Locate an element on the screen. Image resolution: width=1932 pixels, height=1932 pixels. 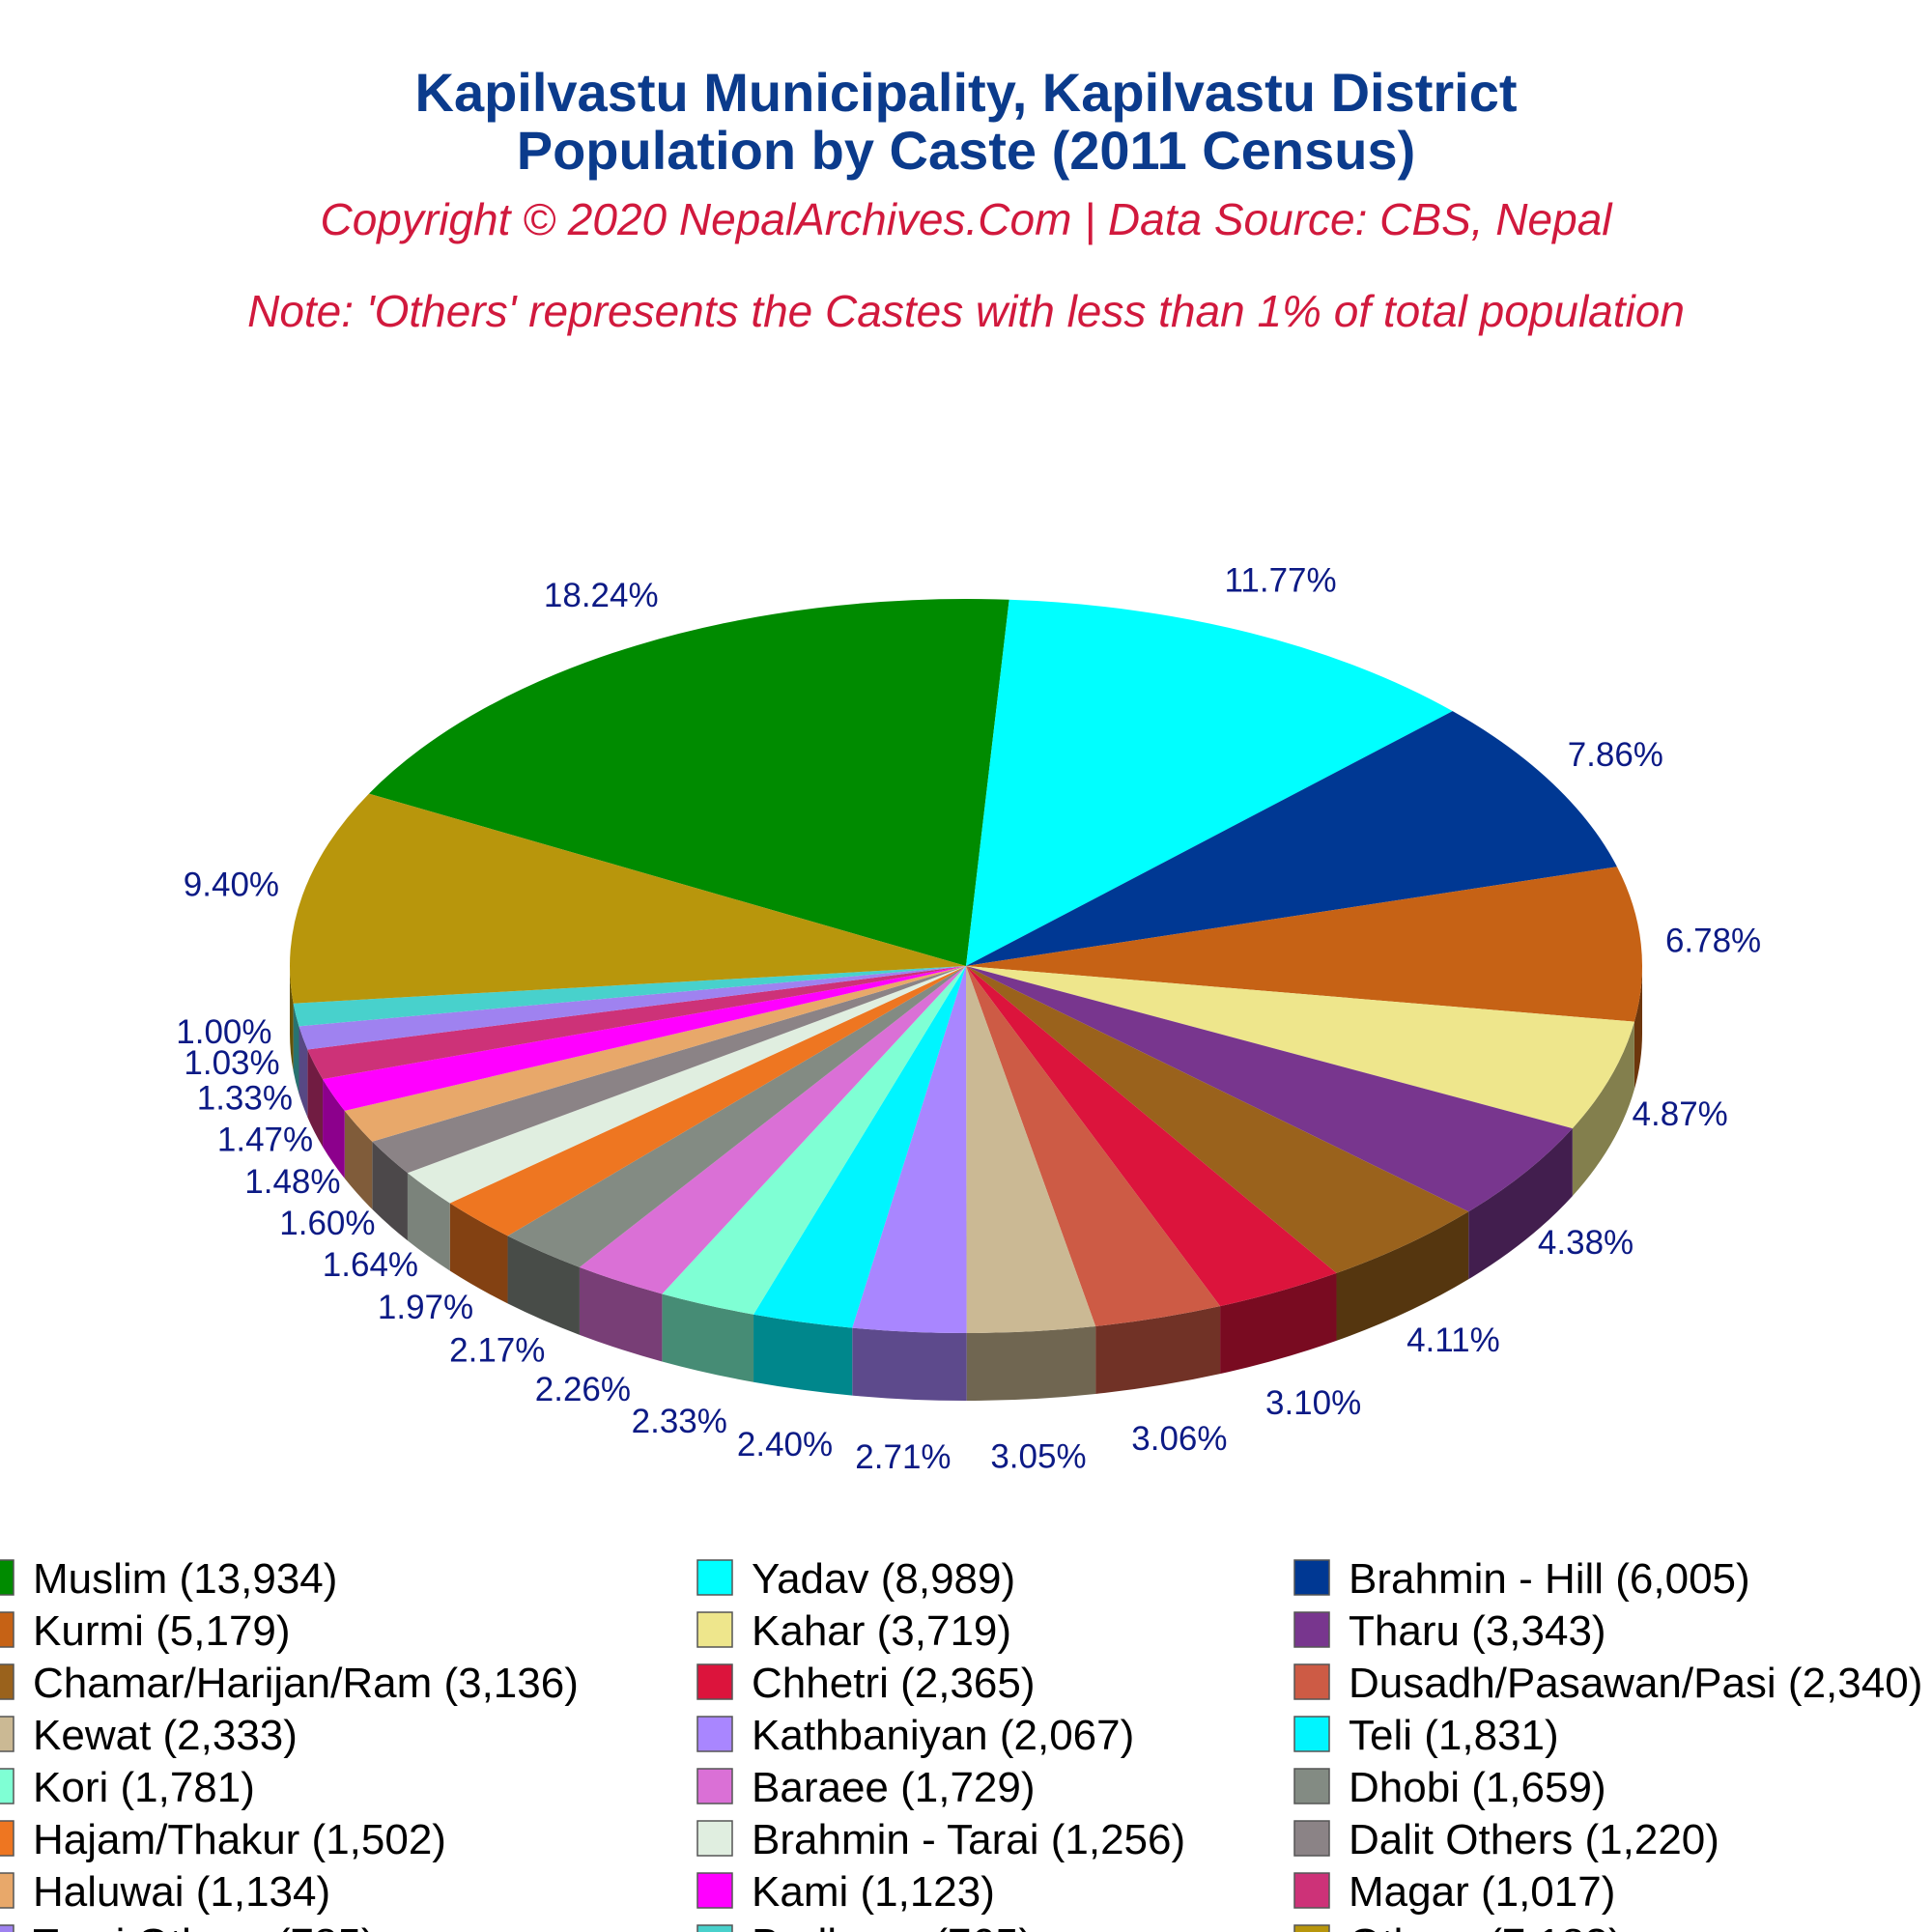
pct-label-kami: 1.47% is located at coordinates (265, 1139).